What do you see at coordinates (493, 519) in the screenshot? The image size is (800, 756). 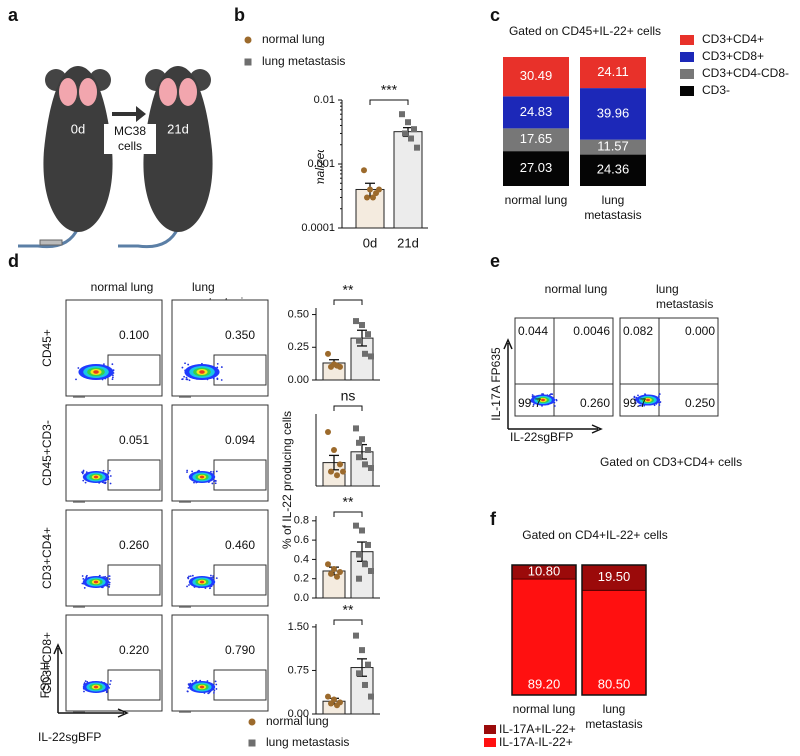 I see `panel-label: f` at bounding box center [493, 519].